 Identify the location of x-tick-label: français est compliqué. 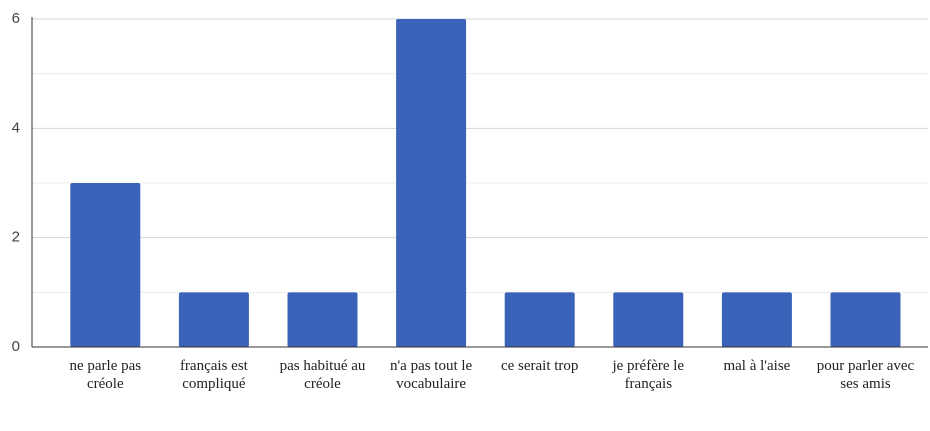
(213, 375).